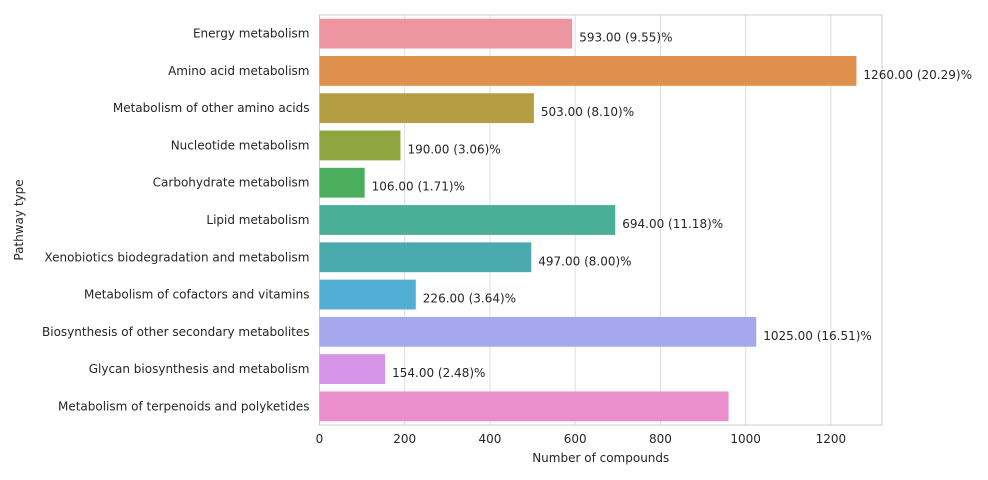 This screenshot has width=988, height=480. I want to click on x-tick-label-1: 200, so click(404, 439).